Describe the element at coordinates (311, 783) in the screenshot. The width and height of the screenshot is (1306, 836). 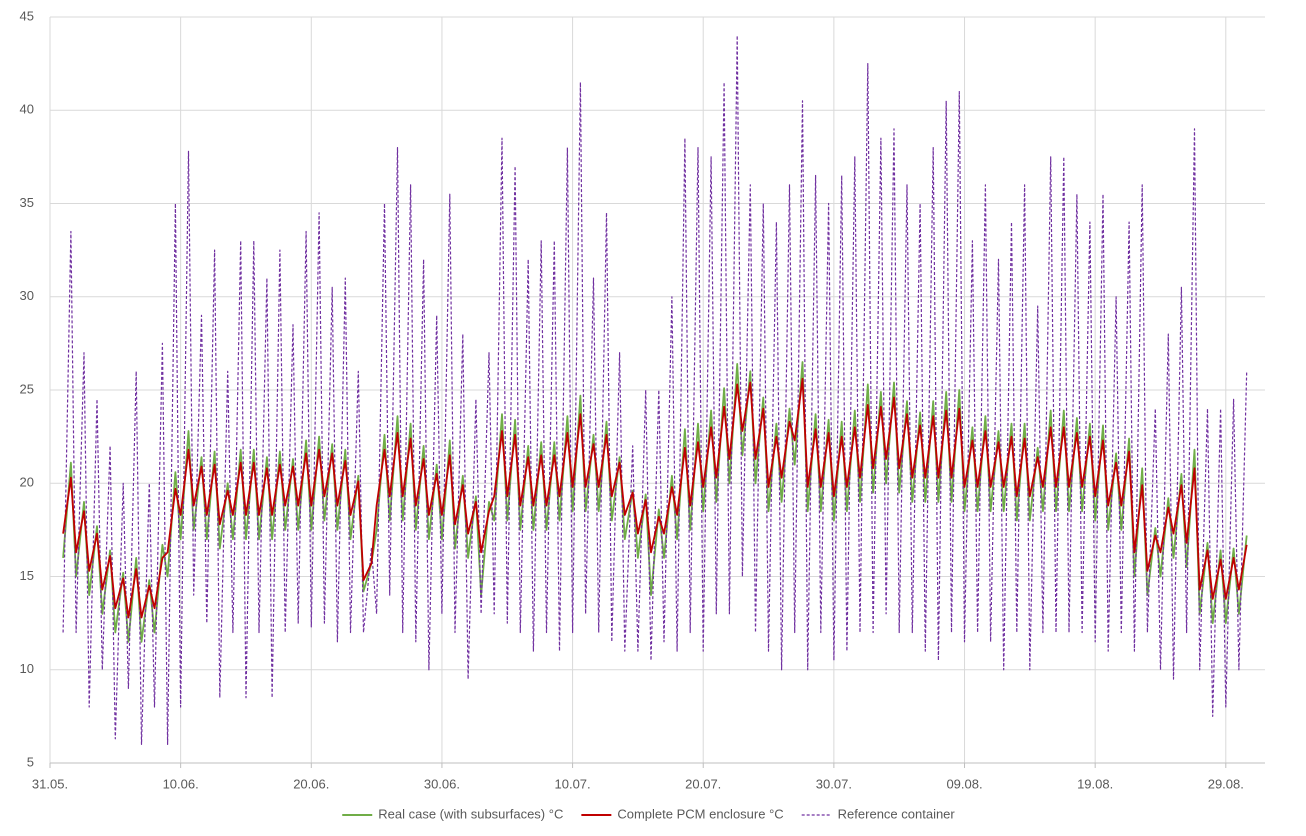
I see `x-tick-label: 20.06.` at that location.